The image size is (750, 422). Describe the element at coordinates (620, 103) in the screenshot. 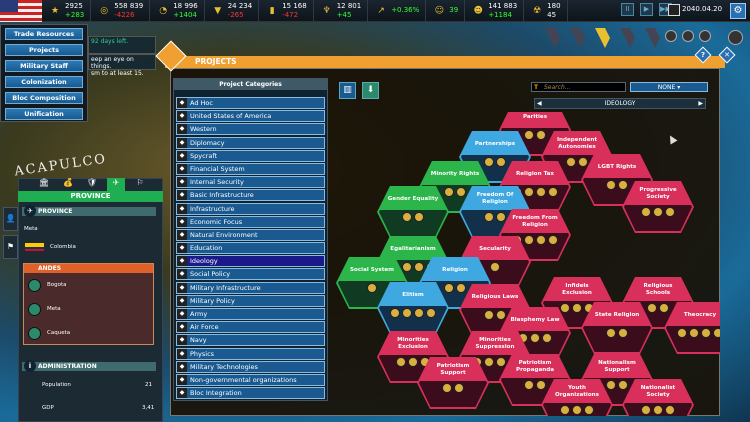

I see `tree-selector: ◀ IDEOLOGY ▶` at that location.